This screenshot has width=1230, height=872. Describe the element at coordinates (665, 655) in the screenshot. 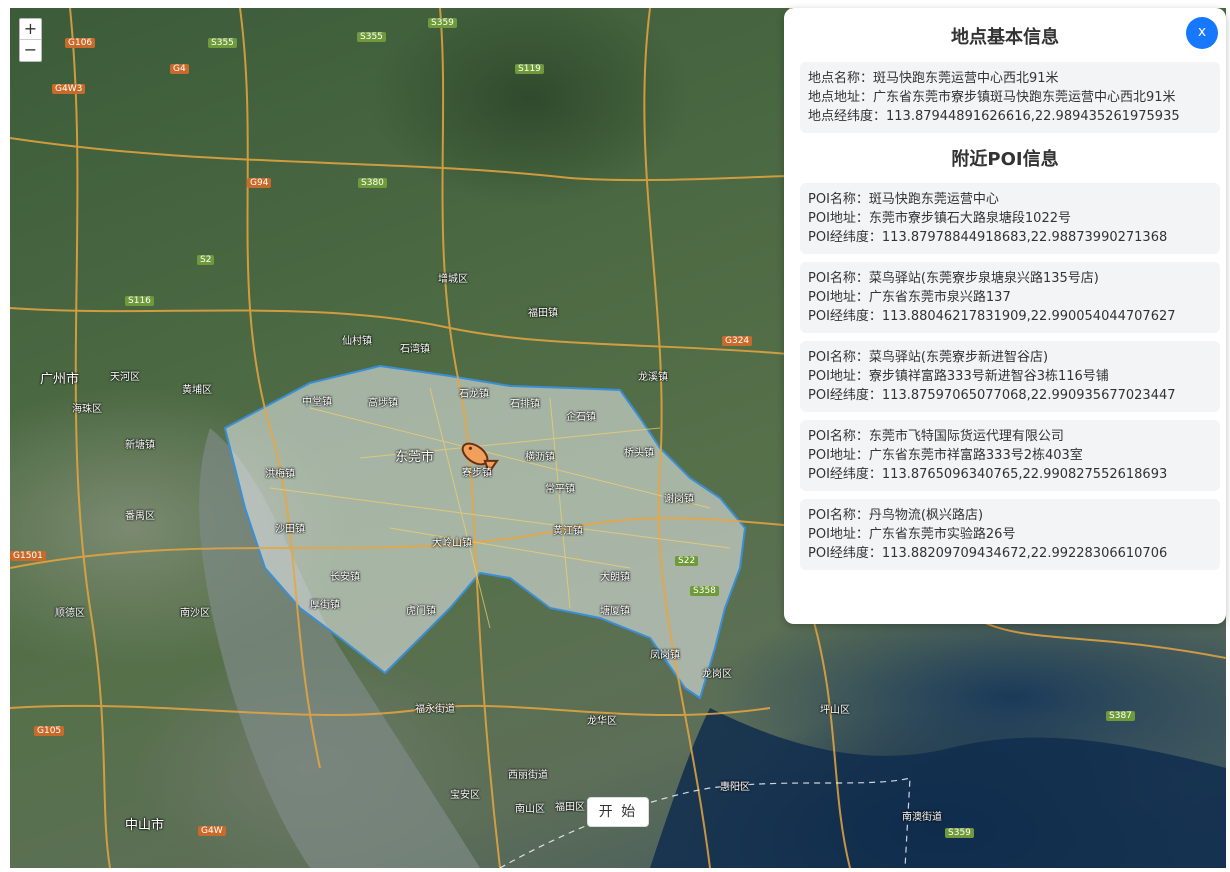

I see `map-place-label: 凤岗镇` at that location.